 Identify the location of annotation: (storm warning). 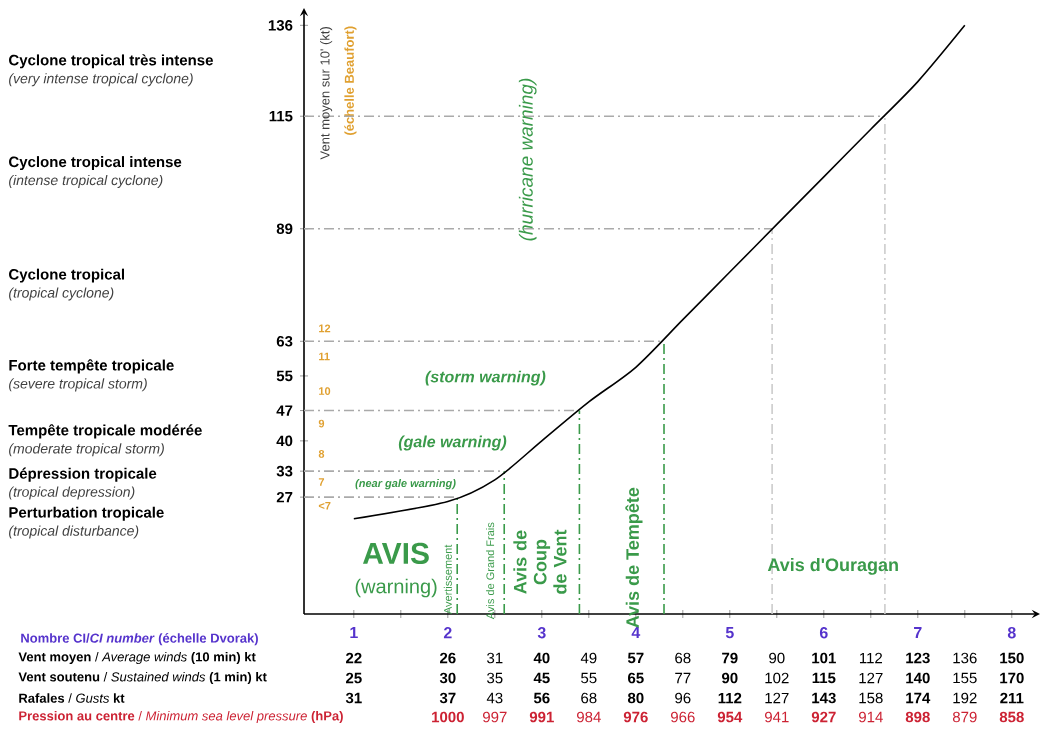
(485, 378).